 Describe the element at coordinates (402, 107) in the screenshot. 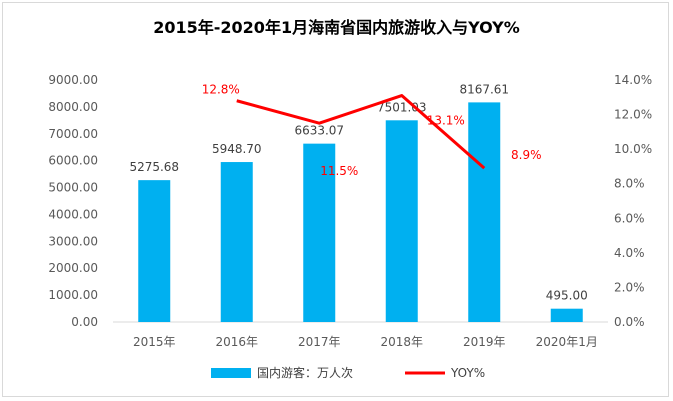

I see `bar-data-label: 7501.03` at that location.